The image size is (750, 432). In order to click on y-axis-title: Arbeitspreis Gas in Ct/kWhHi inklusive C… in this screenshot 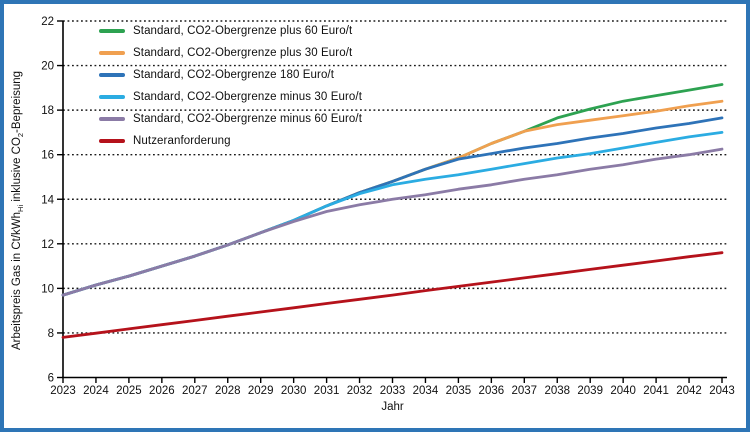, I will do `click(18, 210)`.